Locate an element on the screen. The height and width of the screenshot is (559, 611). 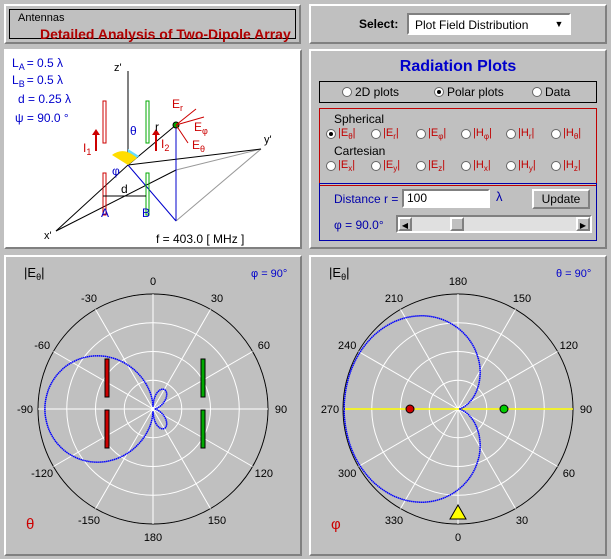
angle-tick-label: 60 is located at coordinates (264, 346).